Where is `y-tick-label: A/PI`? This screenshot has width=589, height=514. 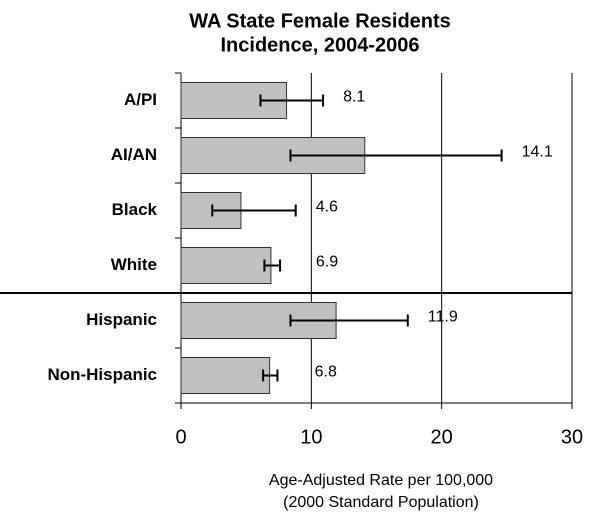 y-tick-label: A/PI is located at coordinates (140, 99).